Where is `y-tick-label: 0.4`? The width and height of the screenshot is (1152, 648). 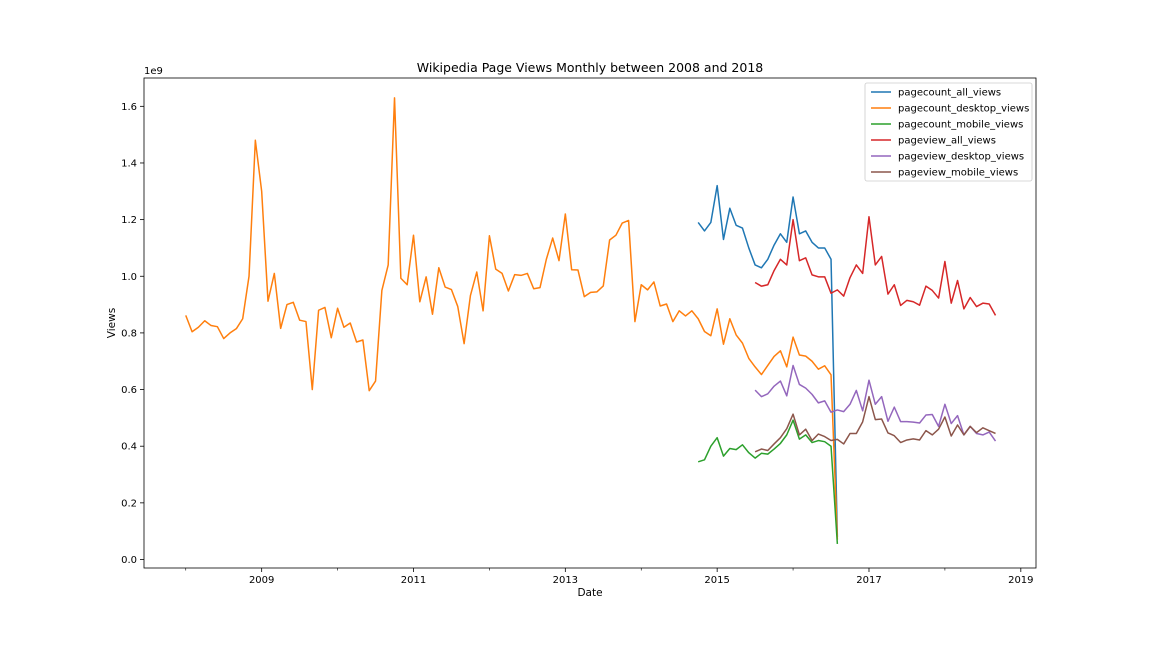 y-tick-label: 0.4 is located at coordinates (129, 447).